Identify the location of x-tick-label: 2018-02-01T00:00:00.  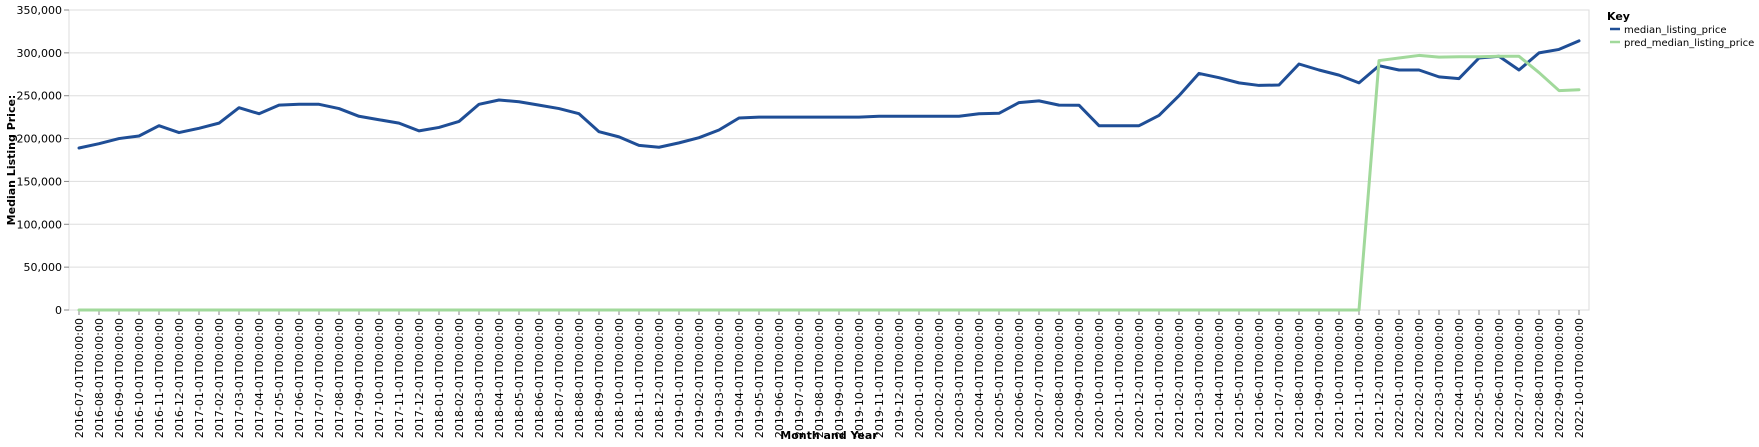
(459, 378).